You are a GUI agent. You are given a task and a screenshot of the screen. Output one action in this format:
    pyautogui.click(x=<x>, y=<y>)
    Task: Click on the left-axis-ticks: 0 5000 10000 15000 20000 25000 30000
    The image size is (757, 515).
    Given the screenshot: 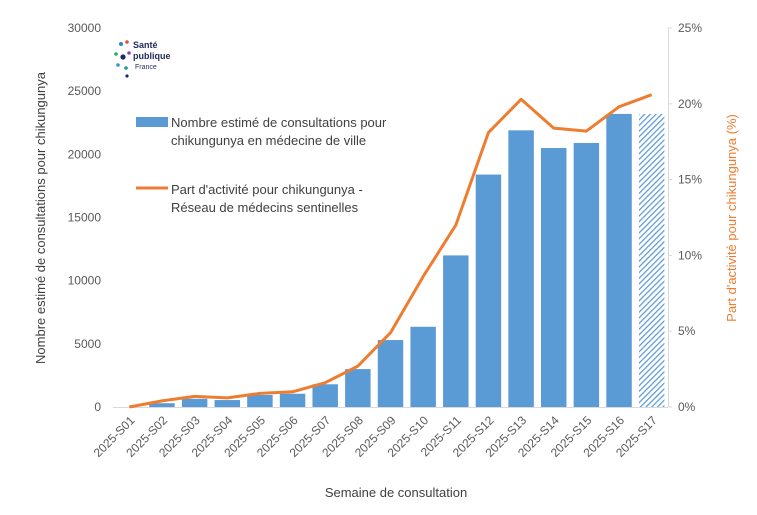 What is the action you would take?
    pyautogui.click(x=85, y=217)
    